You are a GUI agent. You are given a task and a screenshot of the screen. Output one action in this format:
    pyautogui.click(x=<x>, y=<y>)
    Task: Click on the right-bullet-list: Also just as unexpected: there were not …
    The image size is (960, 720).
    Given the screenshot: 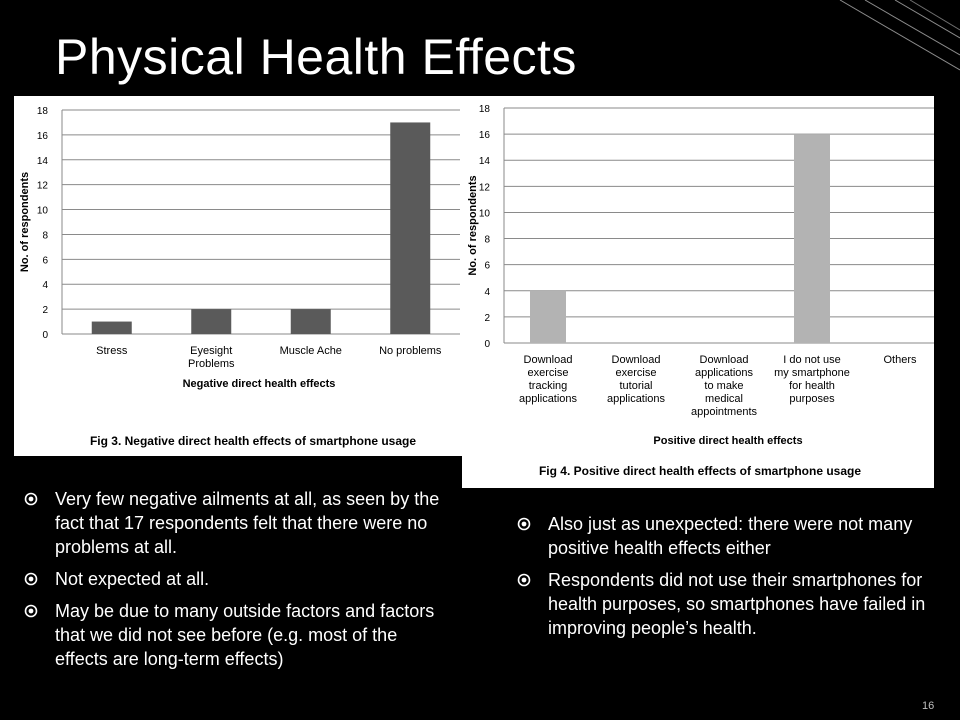 What is the action you would take?
    pyautogui.click(x=727, y=580)
    